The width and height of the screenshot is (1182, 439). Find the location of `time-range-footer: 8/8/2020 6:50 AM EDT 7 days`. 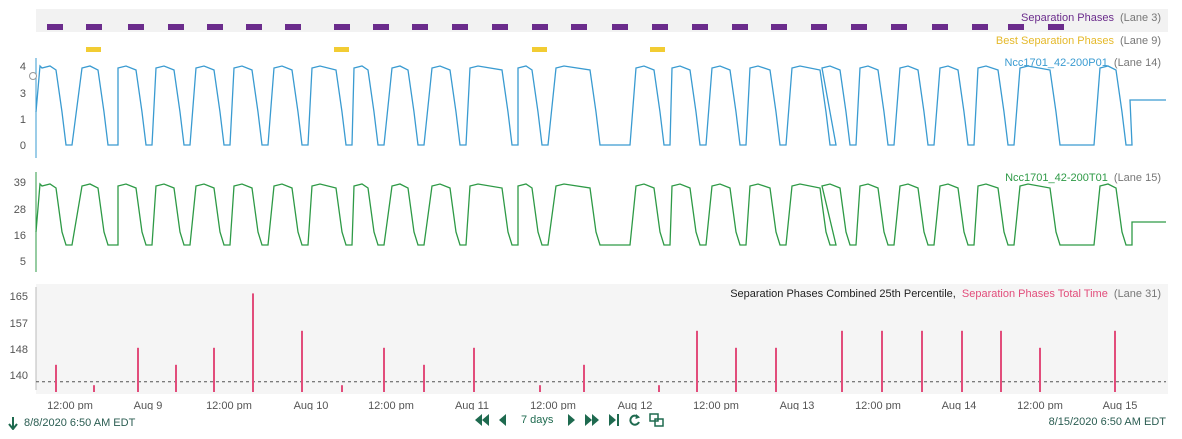

time-range-footer: 8/8/2020 6:50 AM EDT 7 days is located at coordinates (591, 424).